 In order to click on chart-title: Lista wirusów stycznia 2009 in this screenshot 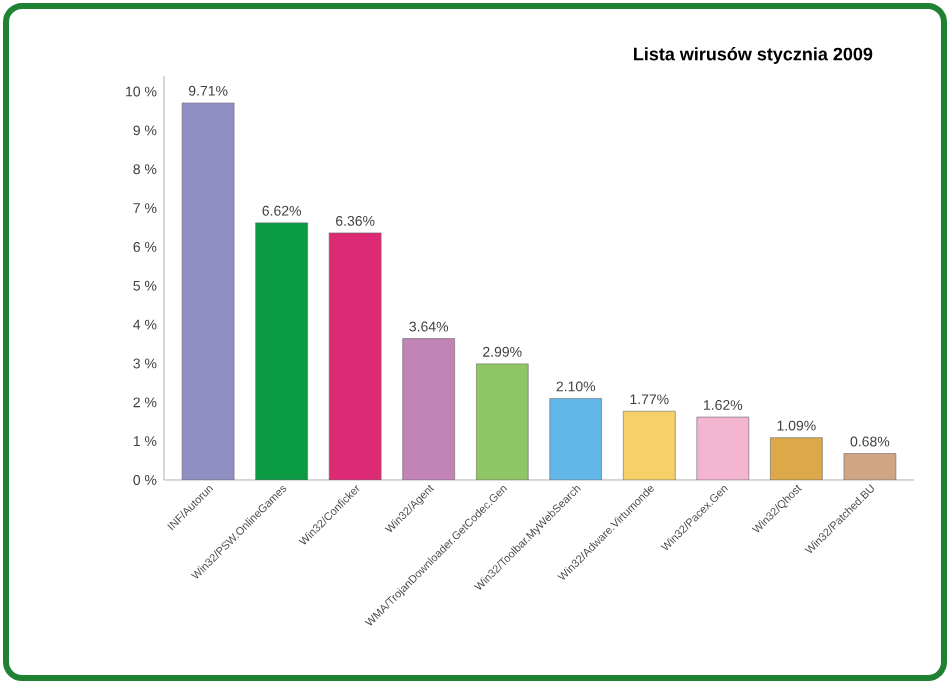, I will do `click(753, 55)`.